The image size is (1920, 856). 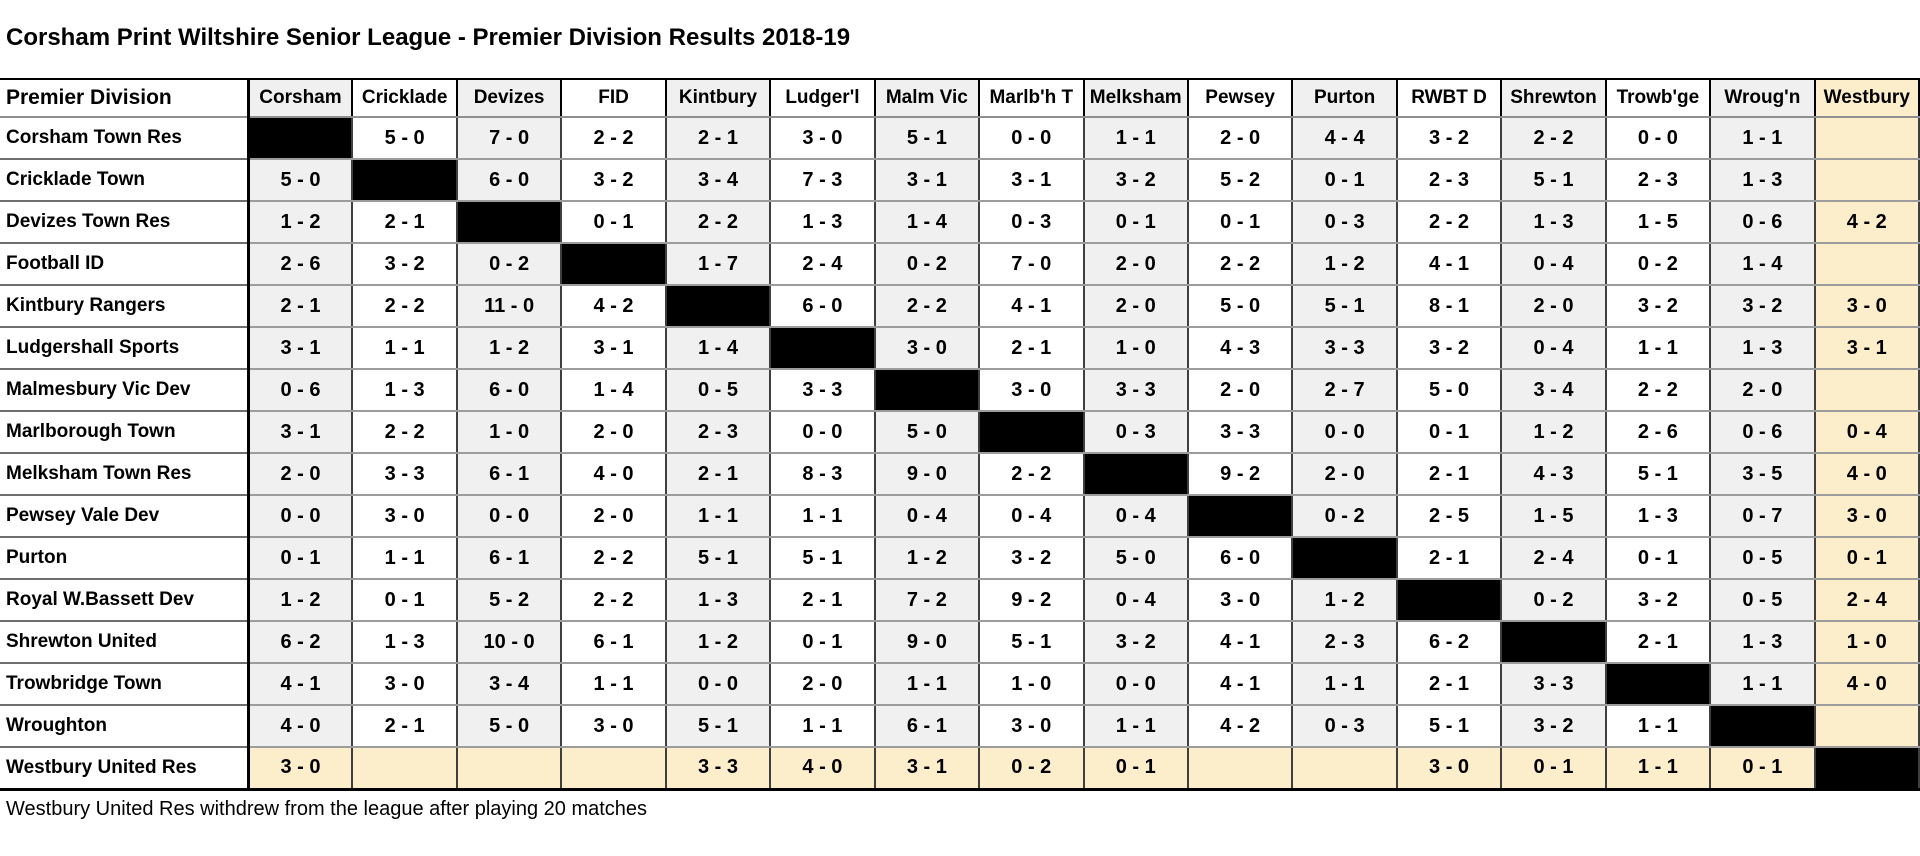 What do you see at coordinates (1449, 474) in the screenshot?
I see `score-cell: 2 - 1` at bounding box center [1449, 474].